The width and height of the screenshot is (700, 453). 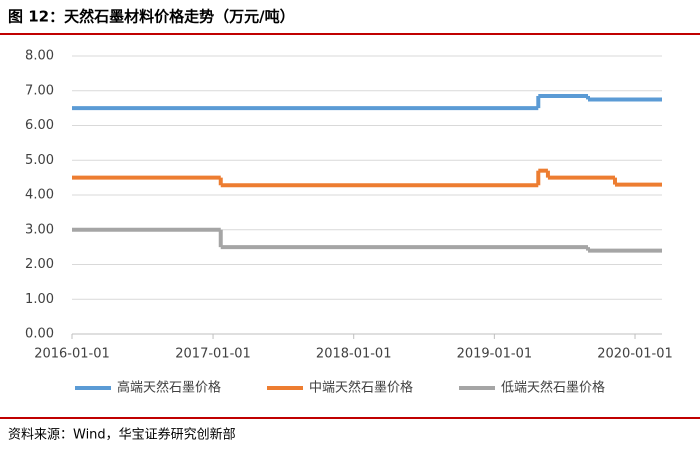 I want to click on y-tick-label: 1.00, so click(x=39, y=299).